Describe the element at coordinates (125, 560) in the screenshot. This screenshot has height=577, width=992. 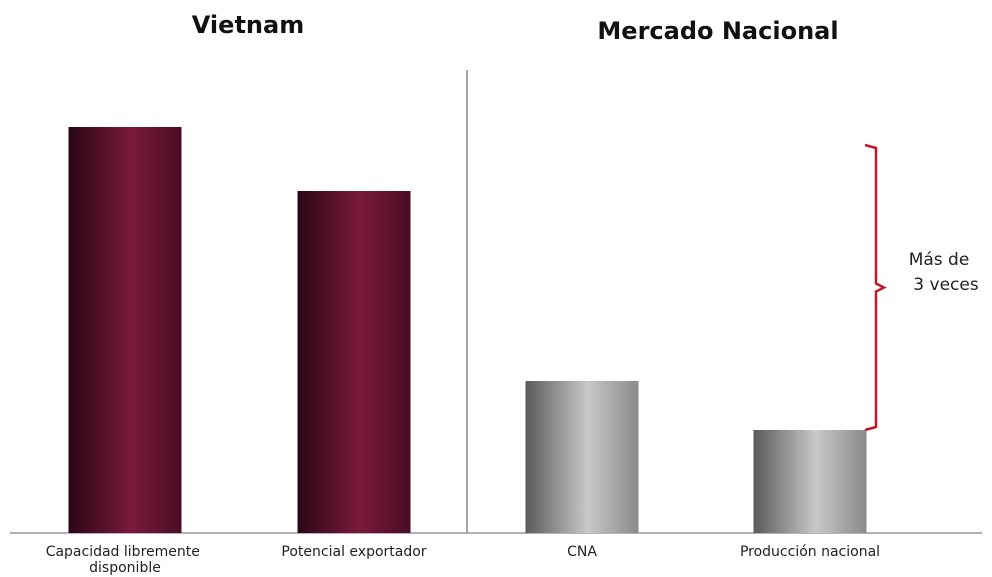
I see `category-label-capacidad: Capacidad libremente disponible` at that location.